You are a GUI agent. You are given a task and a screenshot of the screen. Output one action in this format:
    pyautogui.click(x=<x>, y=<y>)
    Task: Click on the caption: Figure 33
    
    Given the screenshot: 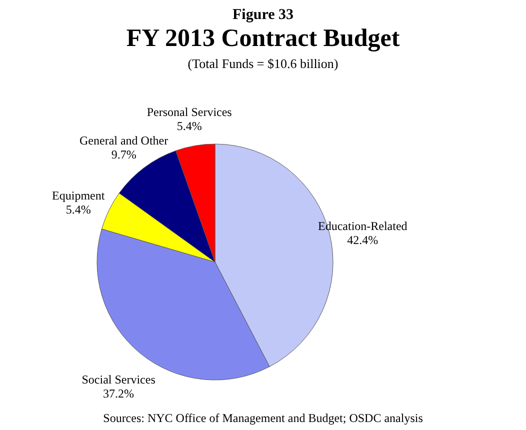 What is the action you would take?
    pyautogui.click(x=263, y=15)
    